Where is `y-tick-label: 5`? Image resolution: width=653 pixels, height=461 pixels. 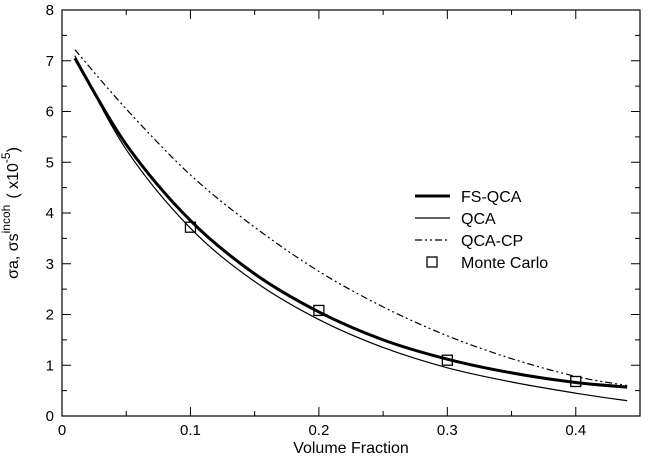
y-tick-label: 5 is located at coordinates (50, 162).